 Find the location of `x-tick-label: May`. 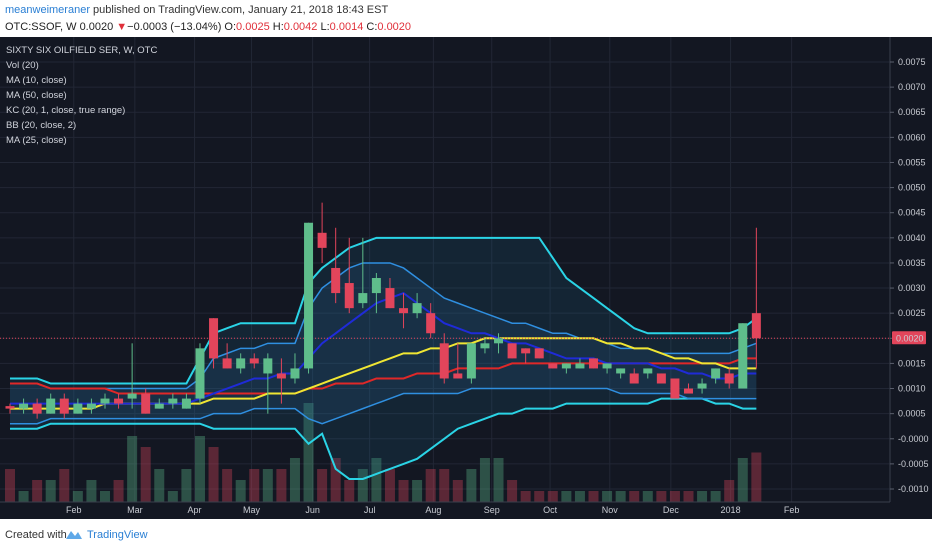

x-tick-label: May is located at coordinates (252, 510).